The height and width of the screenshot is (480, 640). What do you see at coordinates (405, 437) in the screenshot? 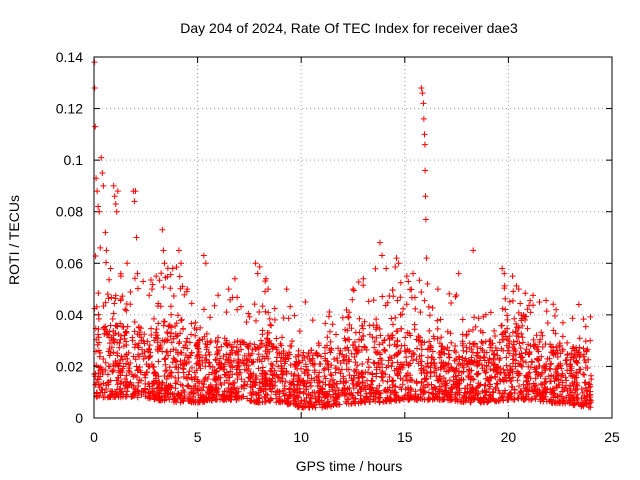
I see `x-tick-label: 15` at bounding box center [405, 437].